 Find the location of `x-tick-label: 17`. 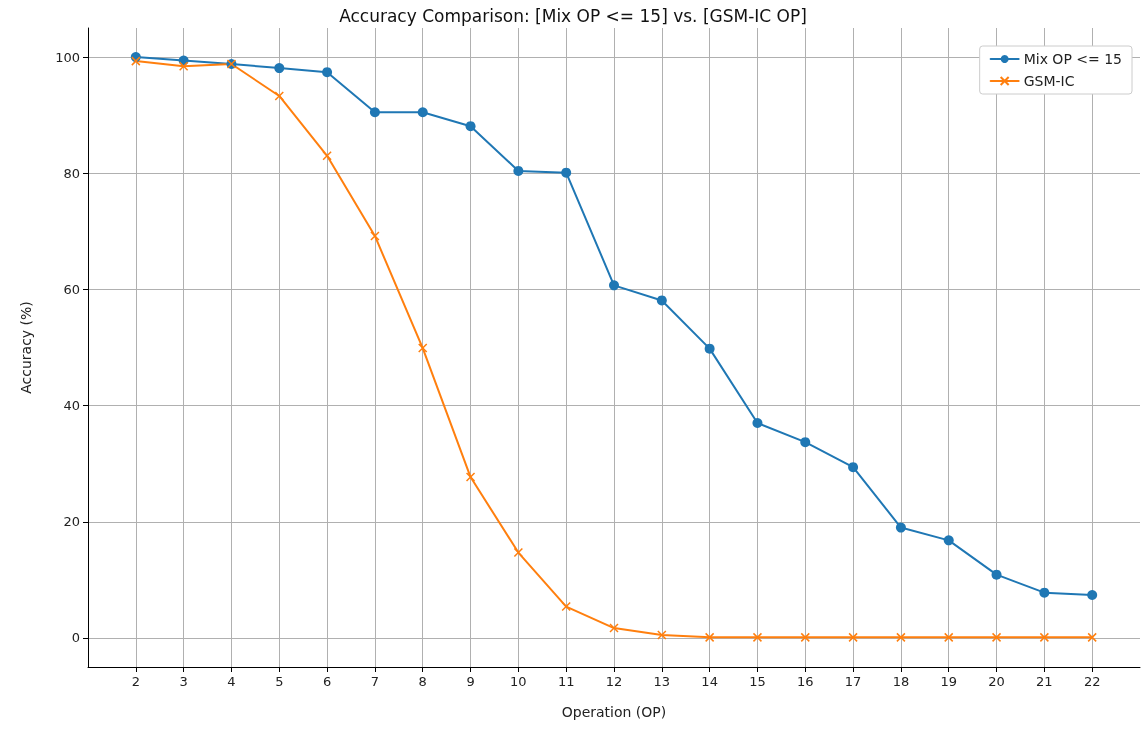

x-tick-label: 17 is located at coordinates (853, 681).